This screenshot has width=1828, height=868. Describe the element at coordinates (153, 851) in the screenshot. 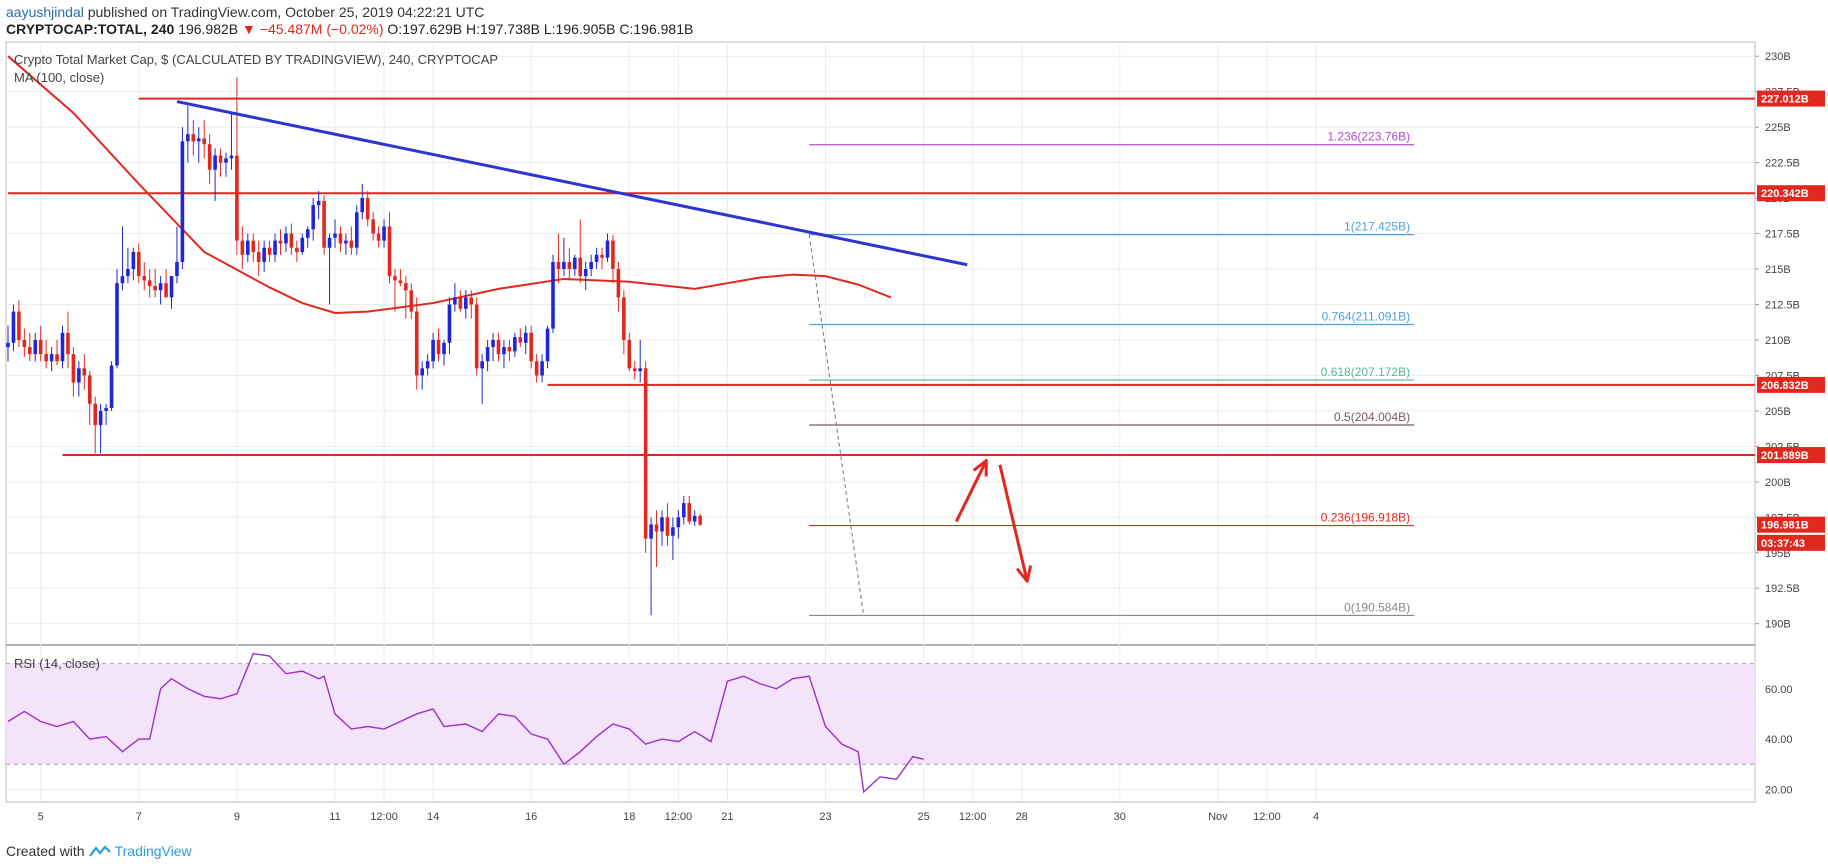

I see `tradingview-brand: TradingView` at that location.